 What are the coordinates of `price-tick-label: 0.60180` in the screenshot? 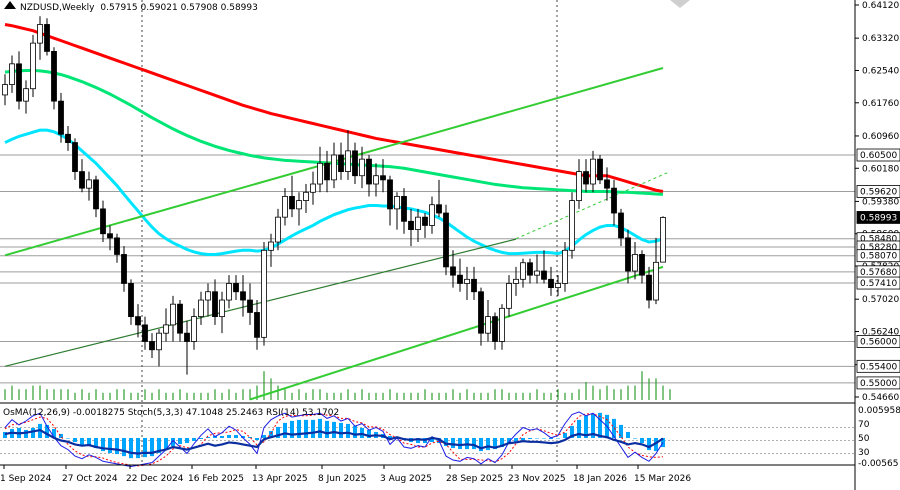 It's located at (880, 169).